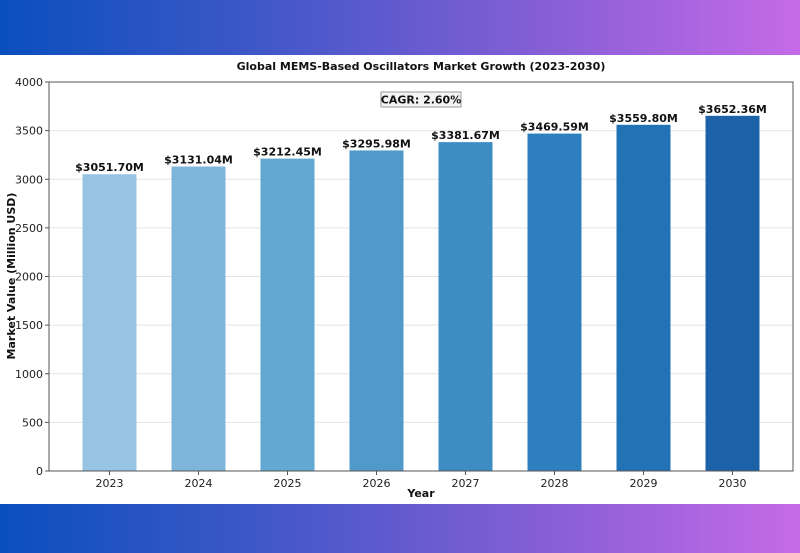 The image size is (800, 553). Describe the element at coordinates (198, 160) in the screenshot. I see `bar-value-label: $3131.04M` at that location.